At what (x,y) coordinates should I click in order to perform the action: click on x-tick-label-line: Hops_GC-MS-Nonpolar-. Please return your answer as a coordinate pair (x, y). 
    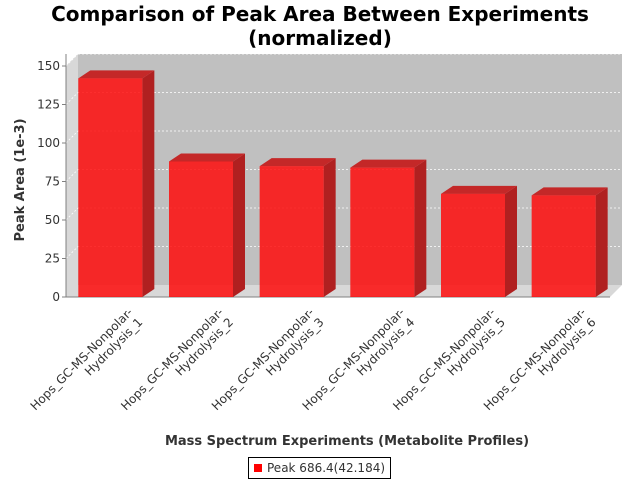
    Looking at the image, I should click on (82, 359).